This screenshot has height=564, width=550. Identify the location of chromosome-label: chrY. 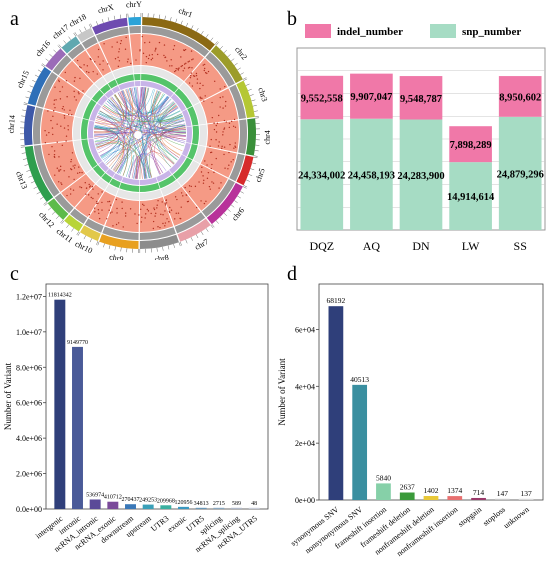
(134, 4).